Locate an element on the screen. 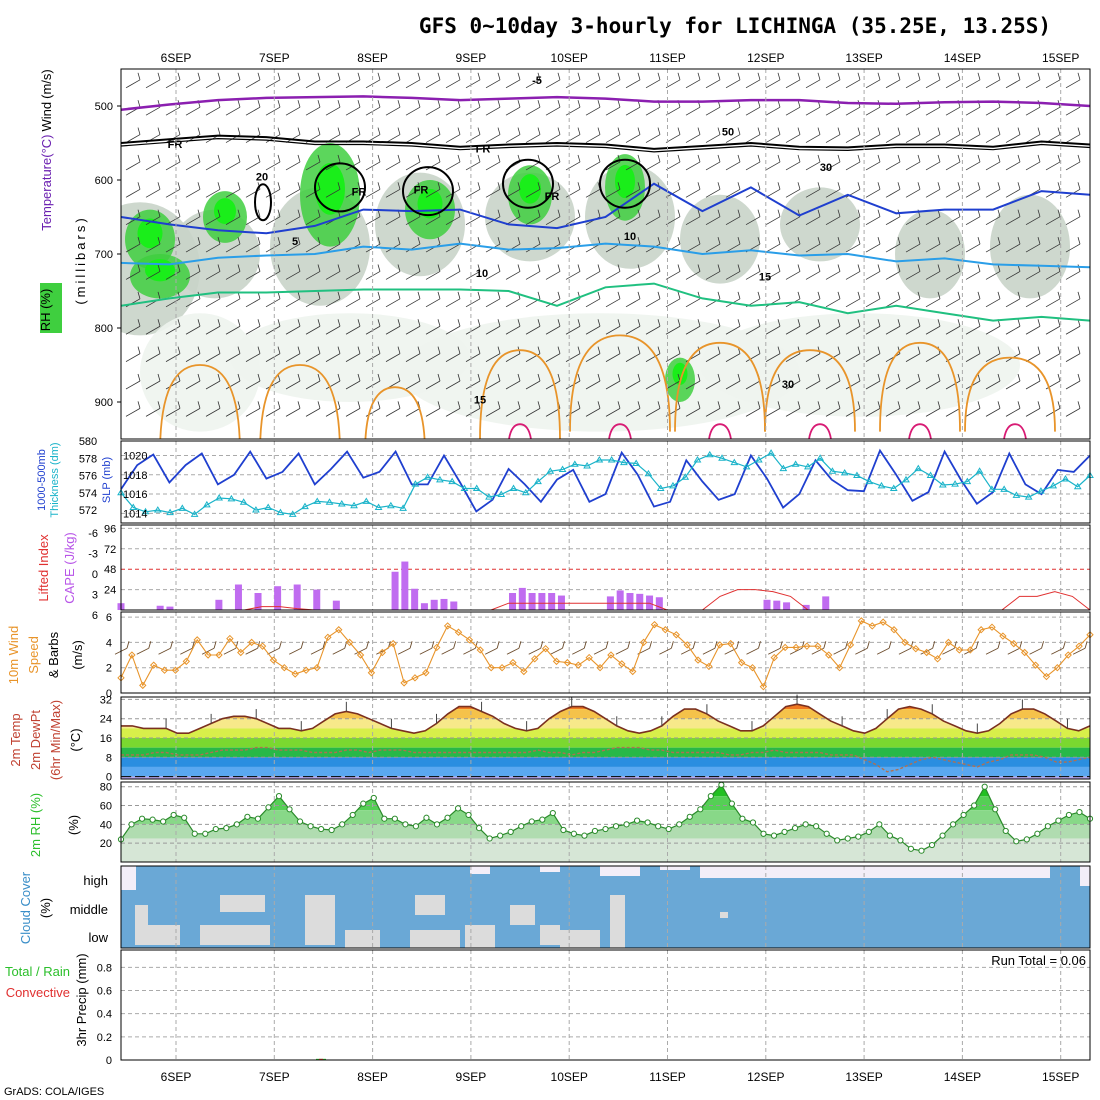 The width and height of the screenshot is (1100, 1100). contour-label: 30 is located at coordinates (788, 385).